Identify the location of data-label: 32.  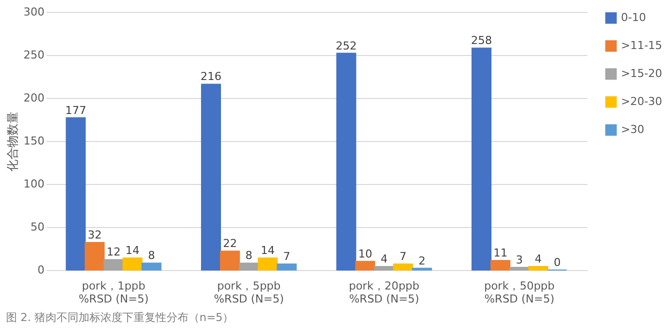
(95, 235).